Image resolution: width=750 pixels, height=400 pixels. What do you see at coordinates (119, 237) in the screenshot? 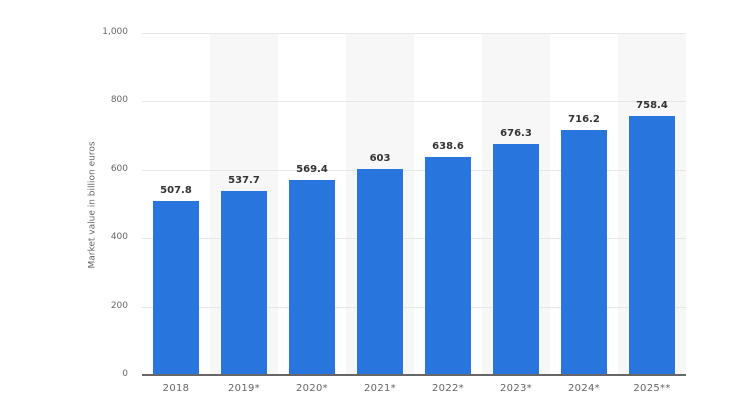
I see `y-tick-label: 400` at bounding box center [119, 237].